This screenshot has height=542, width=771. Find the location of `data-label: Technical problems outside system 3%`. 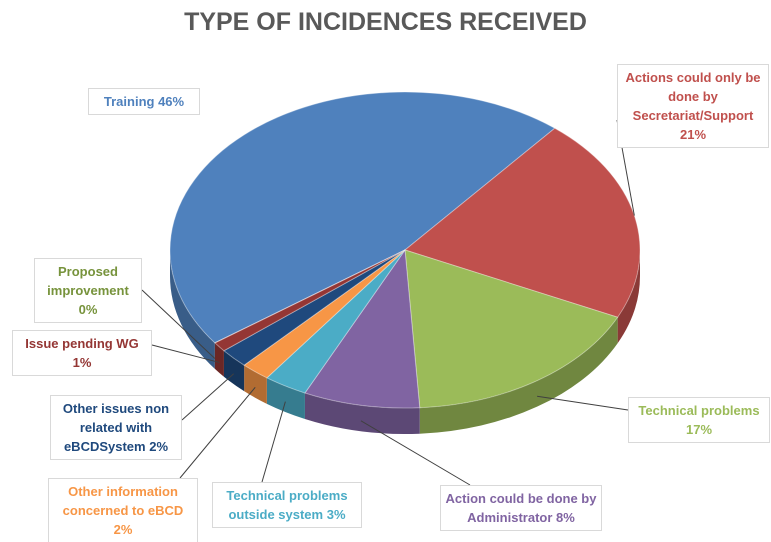

data-label: Technical problems outside system 3% is located at coordinates (287, 505).